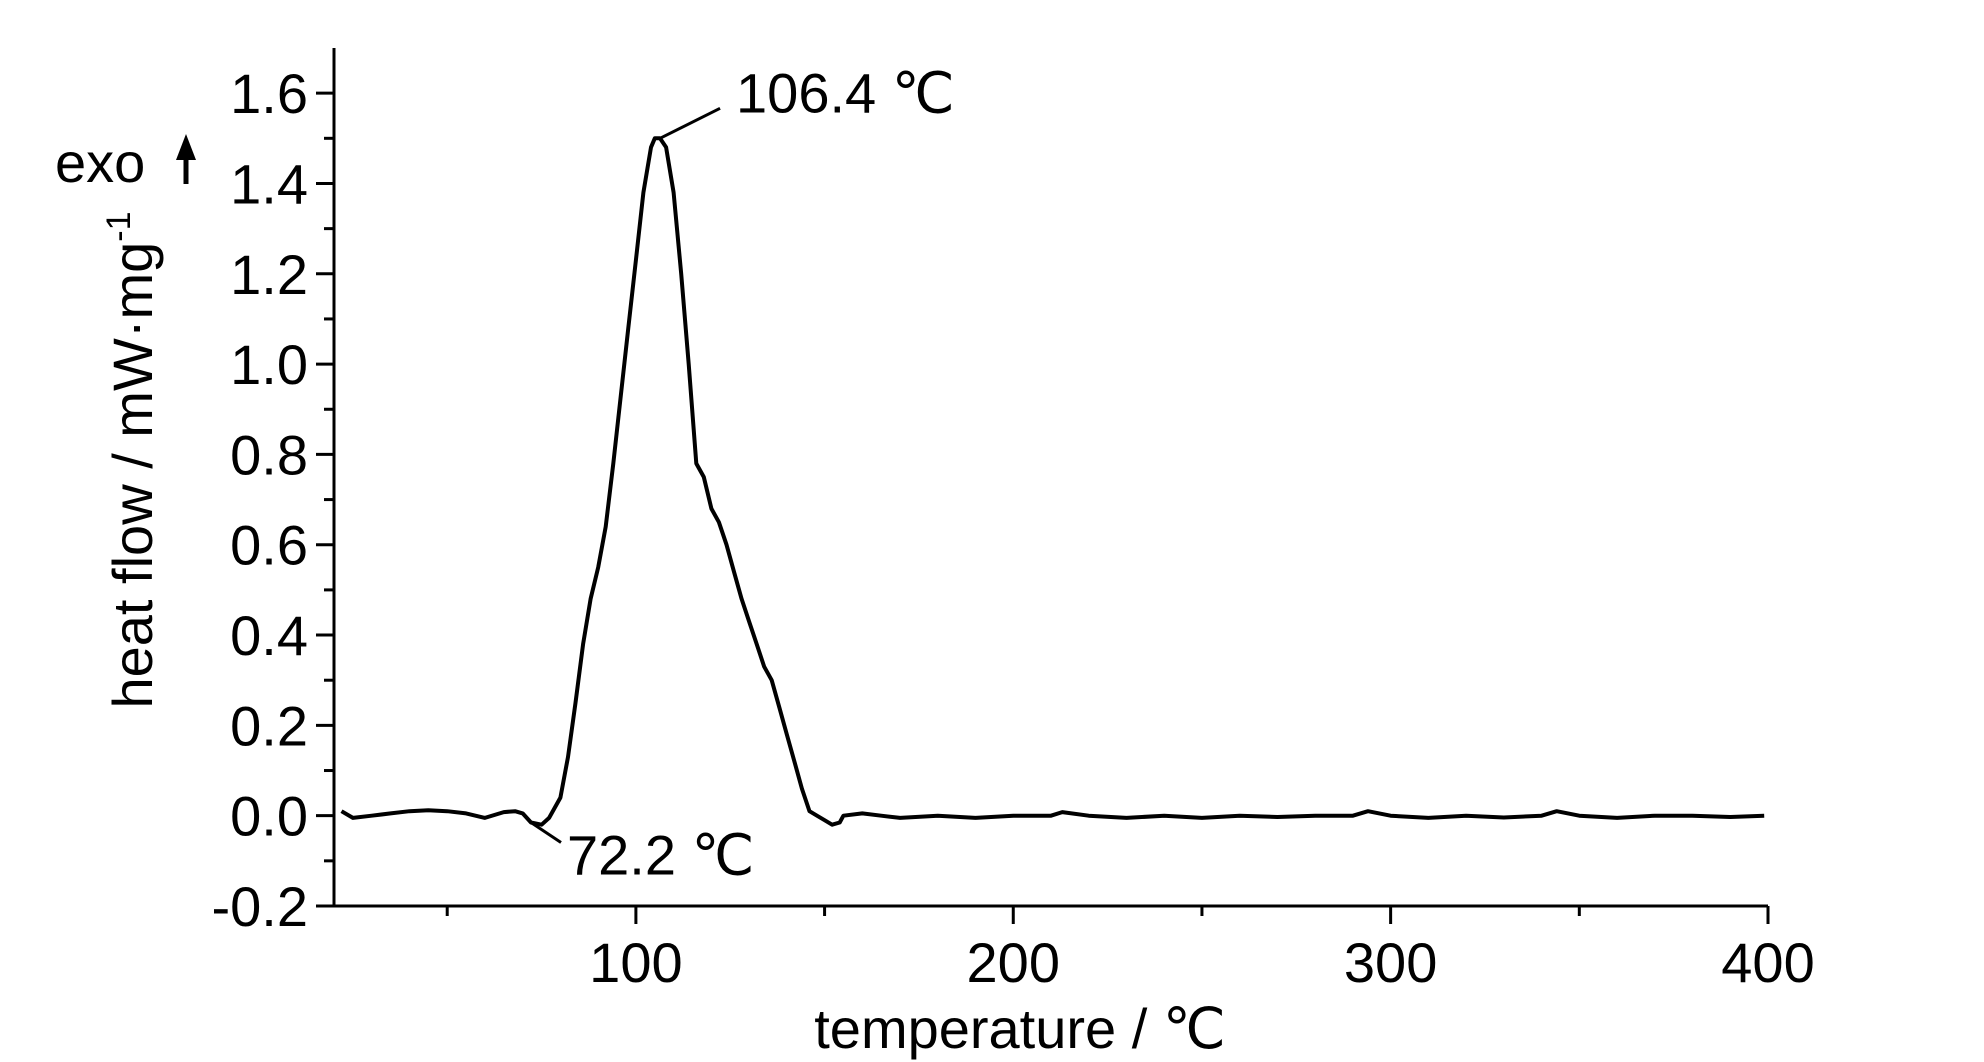 Image resolution: width=1984 pixels, height=1062 pixels. I want to click on y-tick-label: 1.0, so click(269, 364).